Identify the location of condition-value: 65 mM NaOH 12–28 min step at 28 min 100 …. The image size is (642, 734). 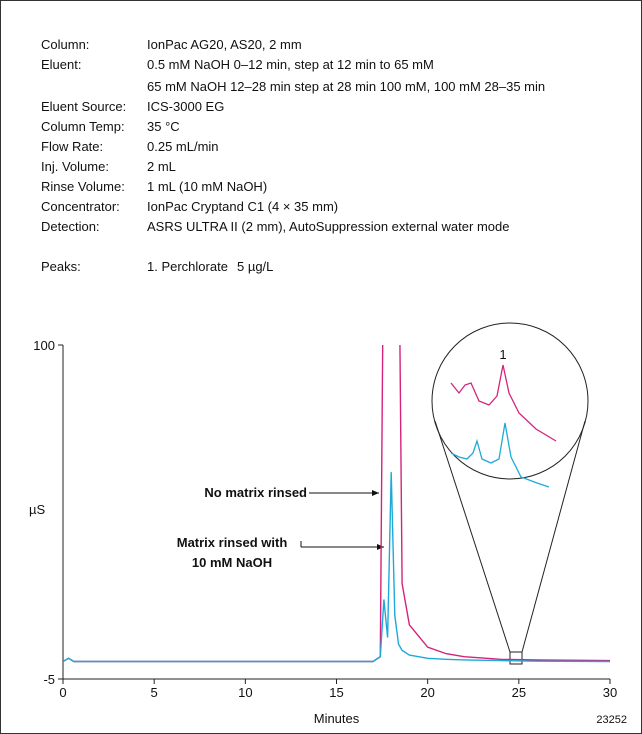
(346, 86).